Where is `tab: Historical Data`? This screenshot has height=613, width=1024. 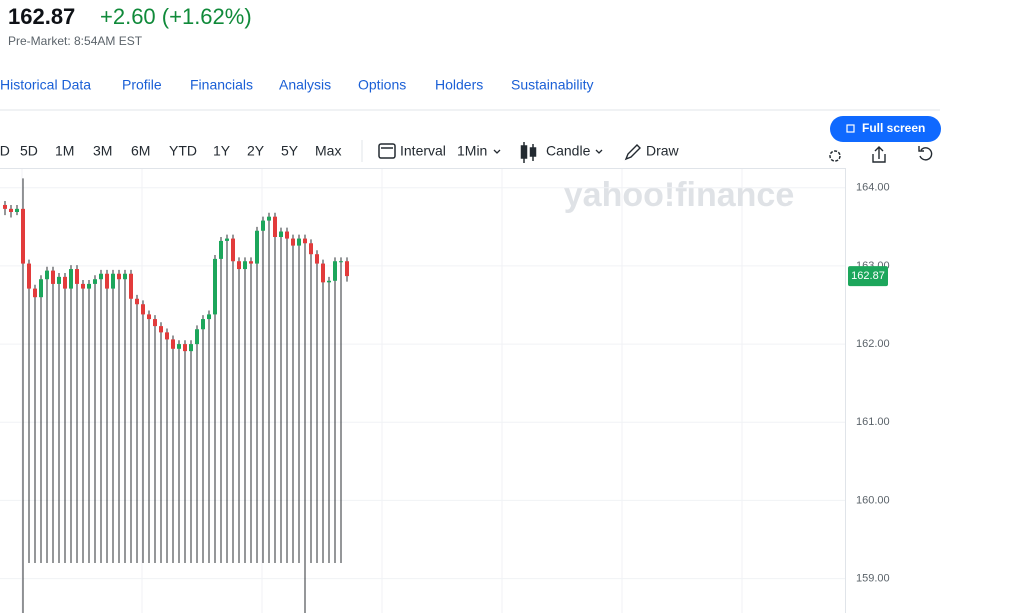 tab: Historical Data is located at coordinates (45, 85).